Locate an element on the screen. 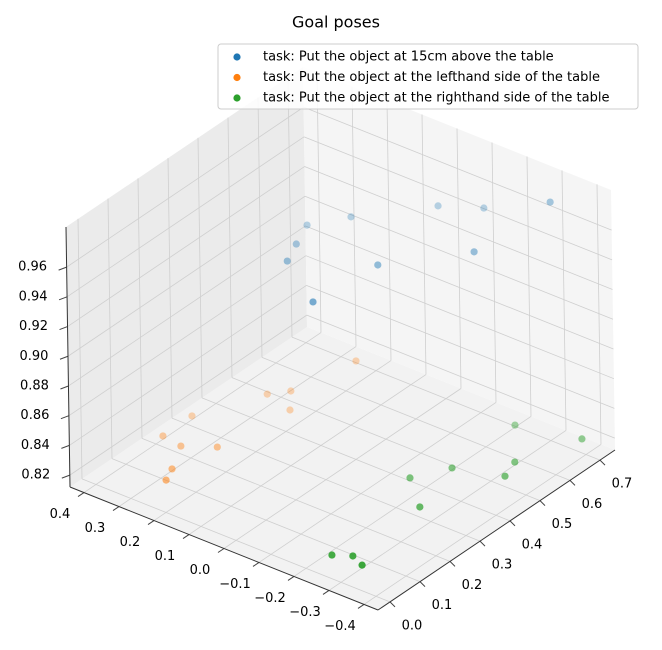 The height and width of the screenshot is (650, 662). x-tick-label: 0.1 is located at coordinates (442, 605).